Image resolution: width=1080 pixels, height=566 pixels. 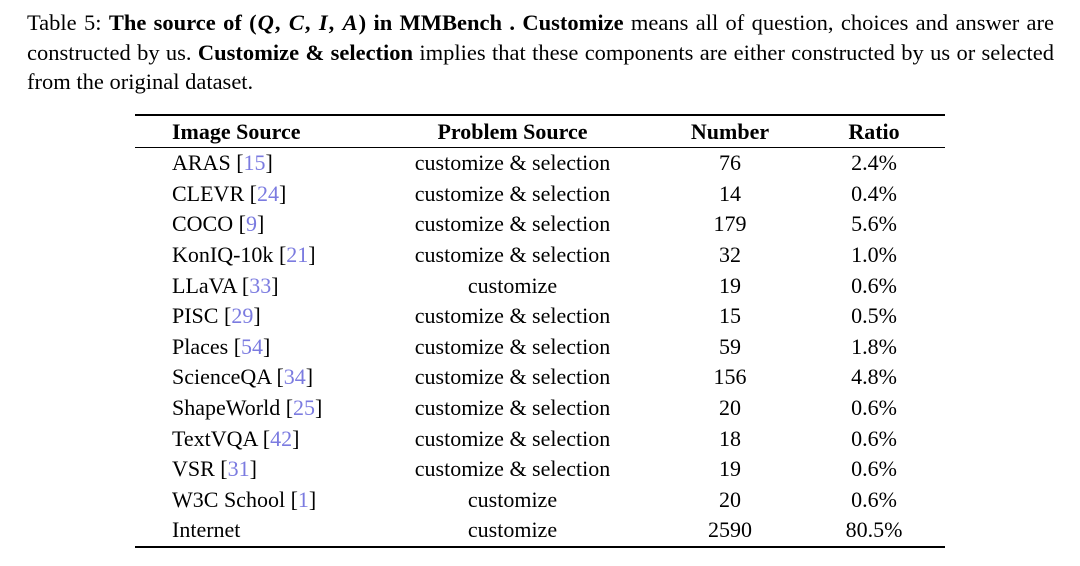 I want to click on ratio-cell: 80.5%, so click(x=874, y=530).